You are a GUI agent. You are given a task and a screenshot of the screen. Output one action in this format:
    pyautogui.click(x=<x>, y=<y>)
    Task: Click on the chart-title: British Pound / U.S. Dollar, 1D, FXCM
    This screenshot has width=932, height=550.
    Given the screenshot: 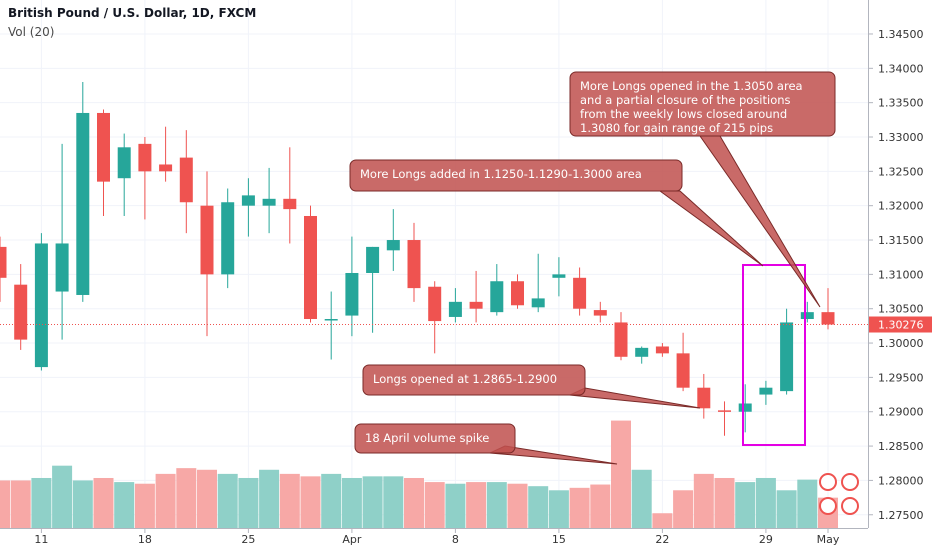 What is the action you would take?
    pyautogui.click(x=132, y=13)
    